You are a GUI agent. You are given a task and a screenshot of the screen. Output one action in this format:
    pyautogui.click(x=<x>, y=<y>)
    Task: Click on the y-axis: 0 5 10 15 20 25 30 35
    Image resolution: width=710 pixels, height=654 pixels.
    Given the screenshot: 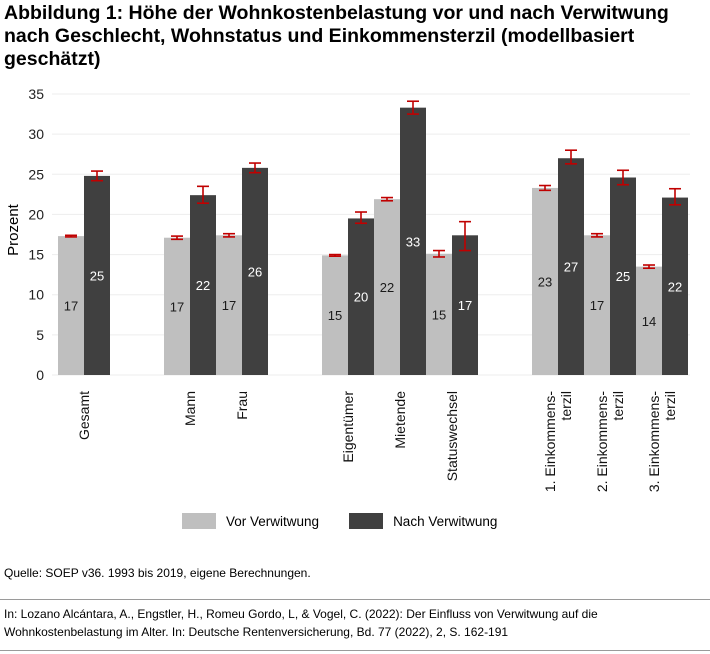 What is the action you would take?
    pyautogui.click(x=36, y=234)
    